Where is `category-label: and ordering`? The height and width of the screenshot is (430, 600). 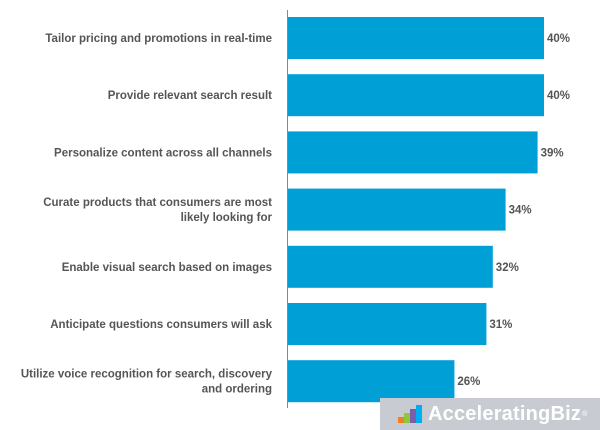 category-label: and ordering is located at coordinates (237, 390).